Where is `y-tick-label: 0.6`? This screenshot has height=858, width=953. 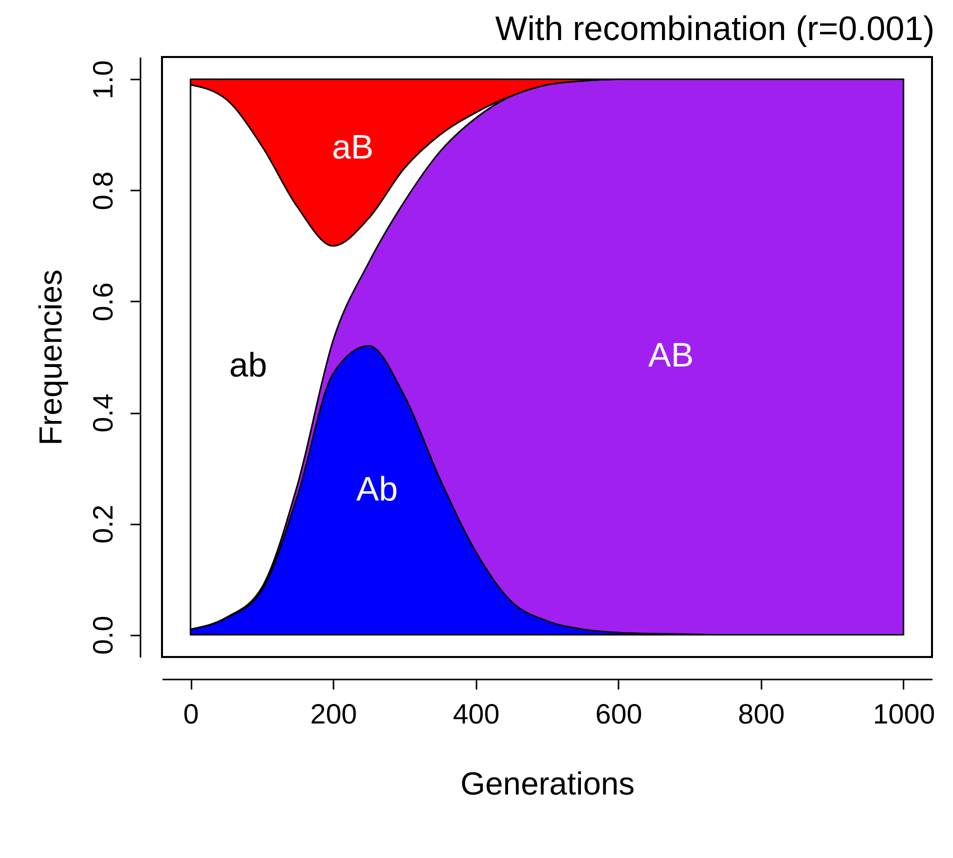 y-tick-label: 0.6 is located at coordinates (103, 302).